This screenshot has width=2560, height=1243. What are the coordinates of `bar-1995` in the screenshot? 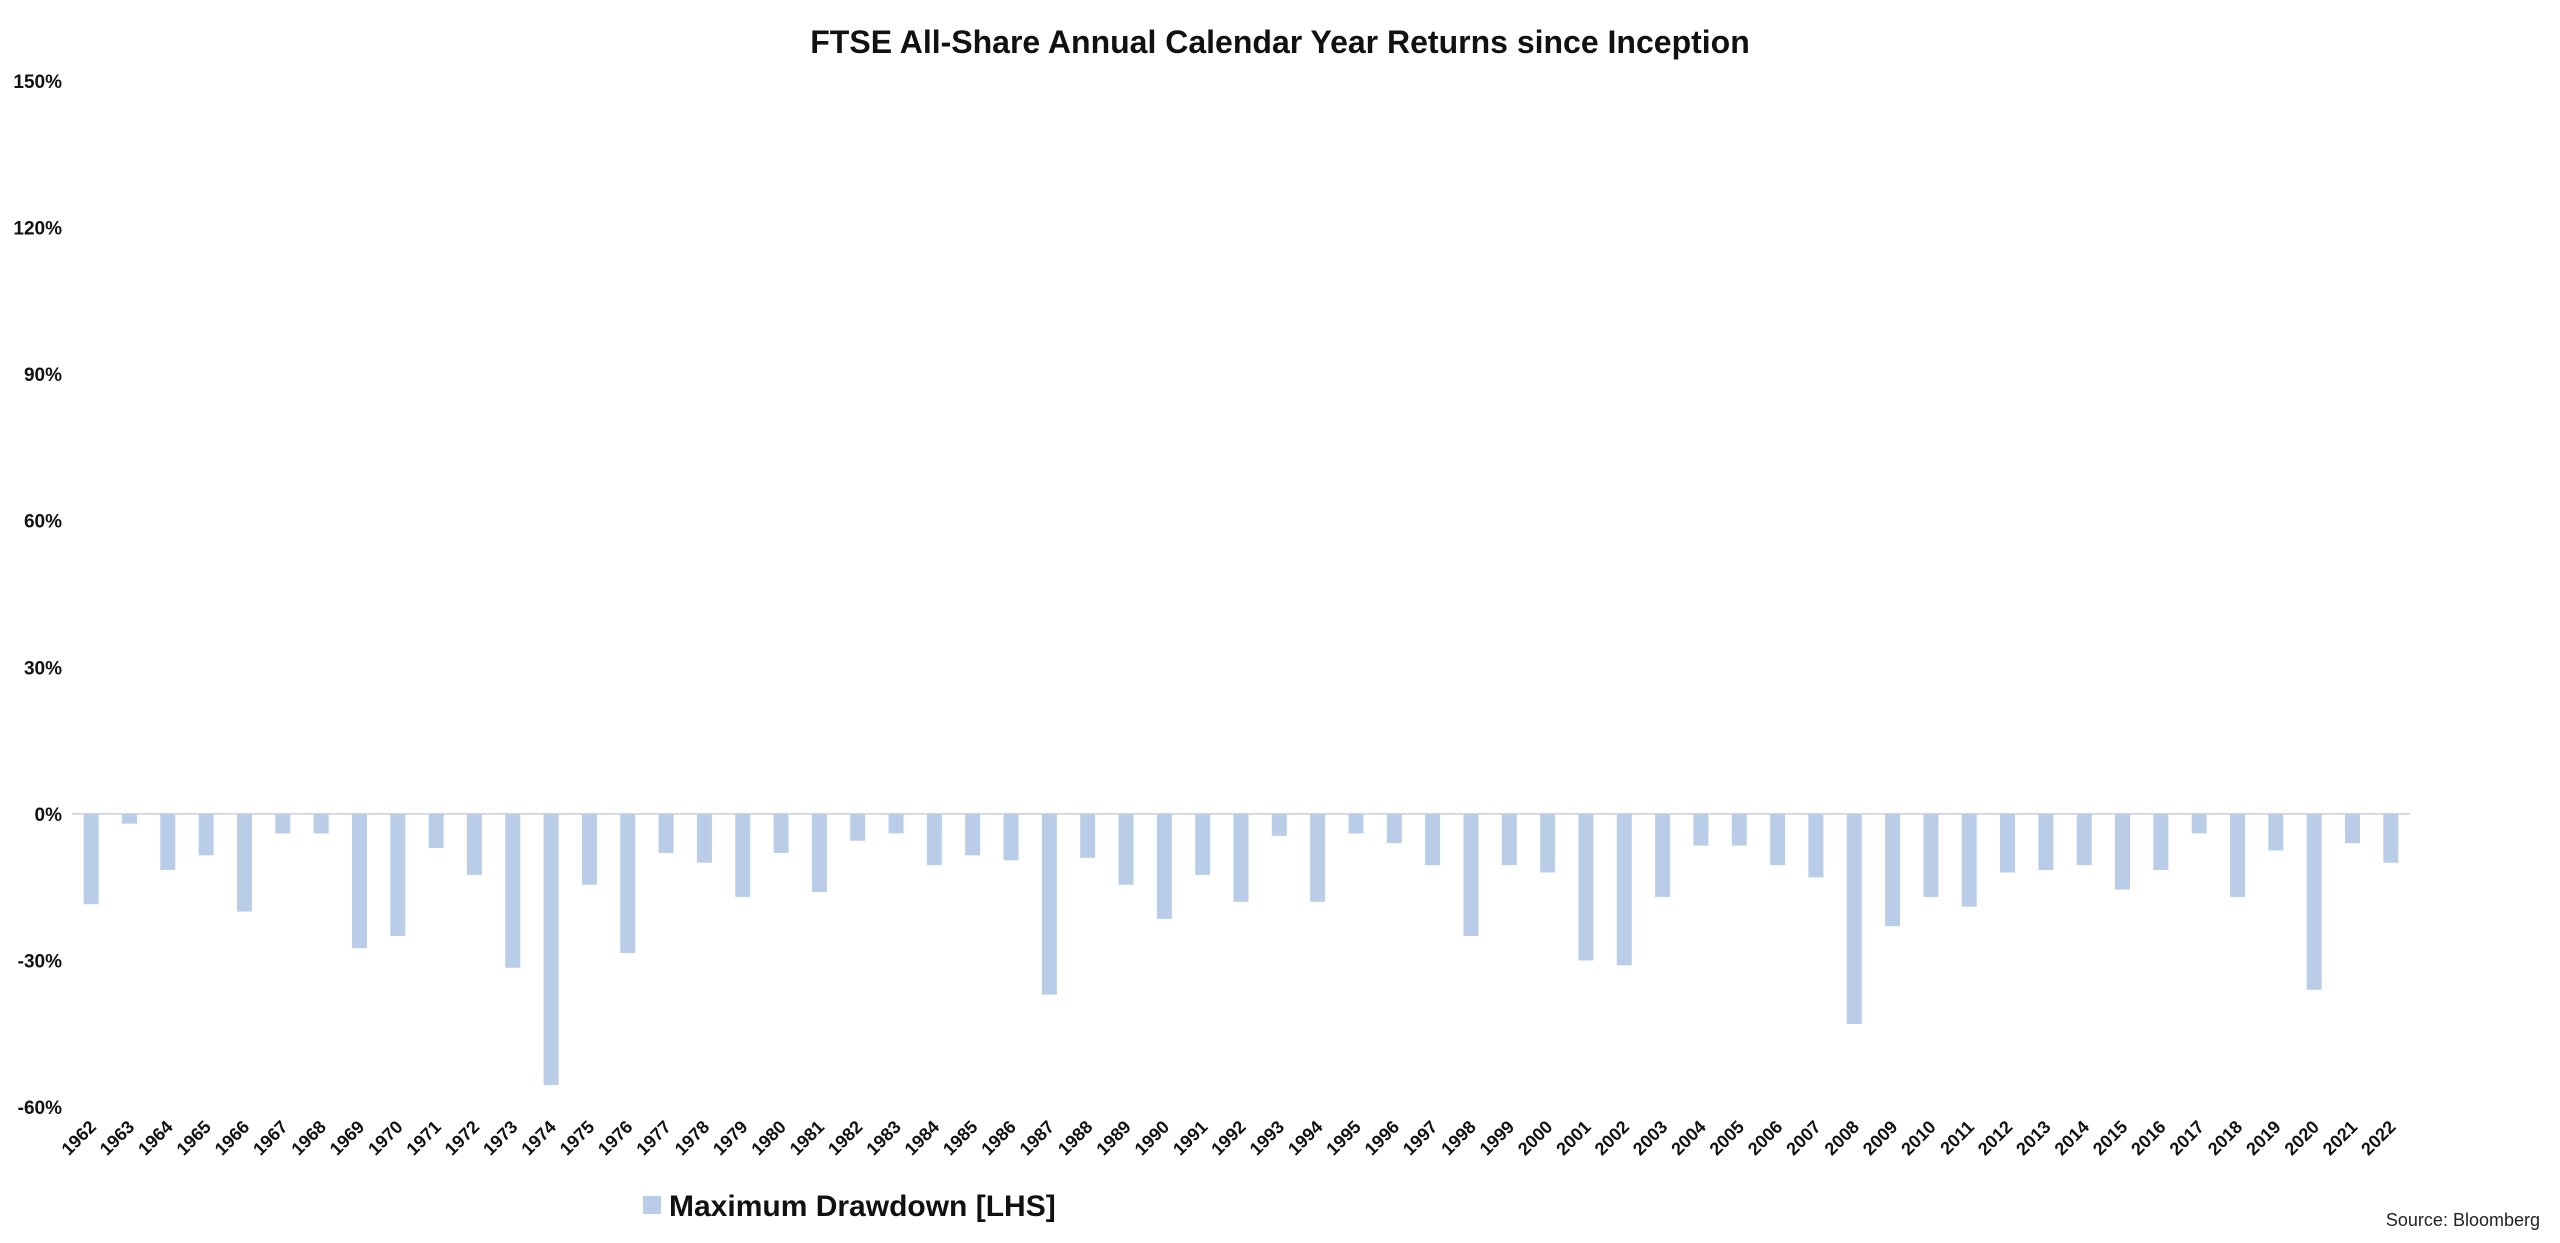 It's located at (1356, 823).